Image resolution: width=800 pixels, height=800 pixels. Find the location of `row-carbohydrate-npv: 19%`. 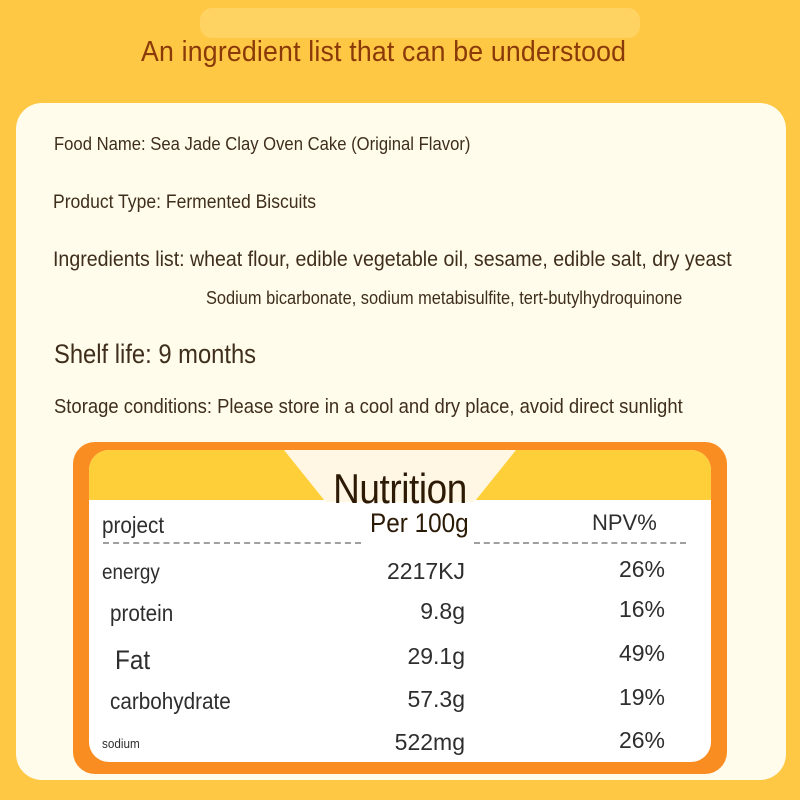

row-carbohydrate-npv: 19% is located at coordinates (641, 697).